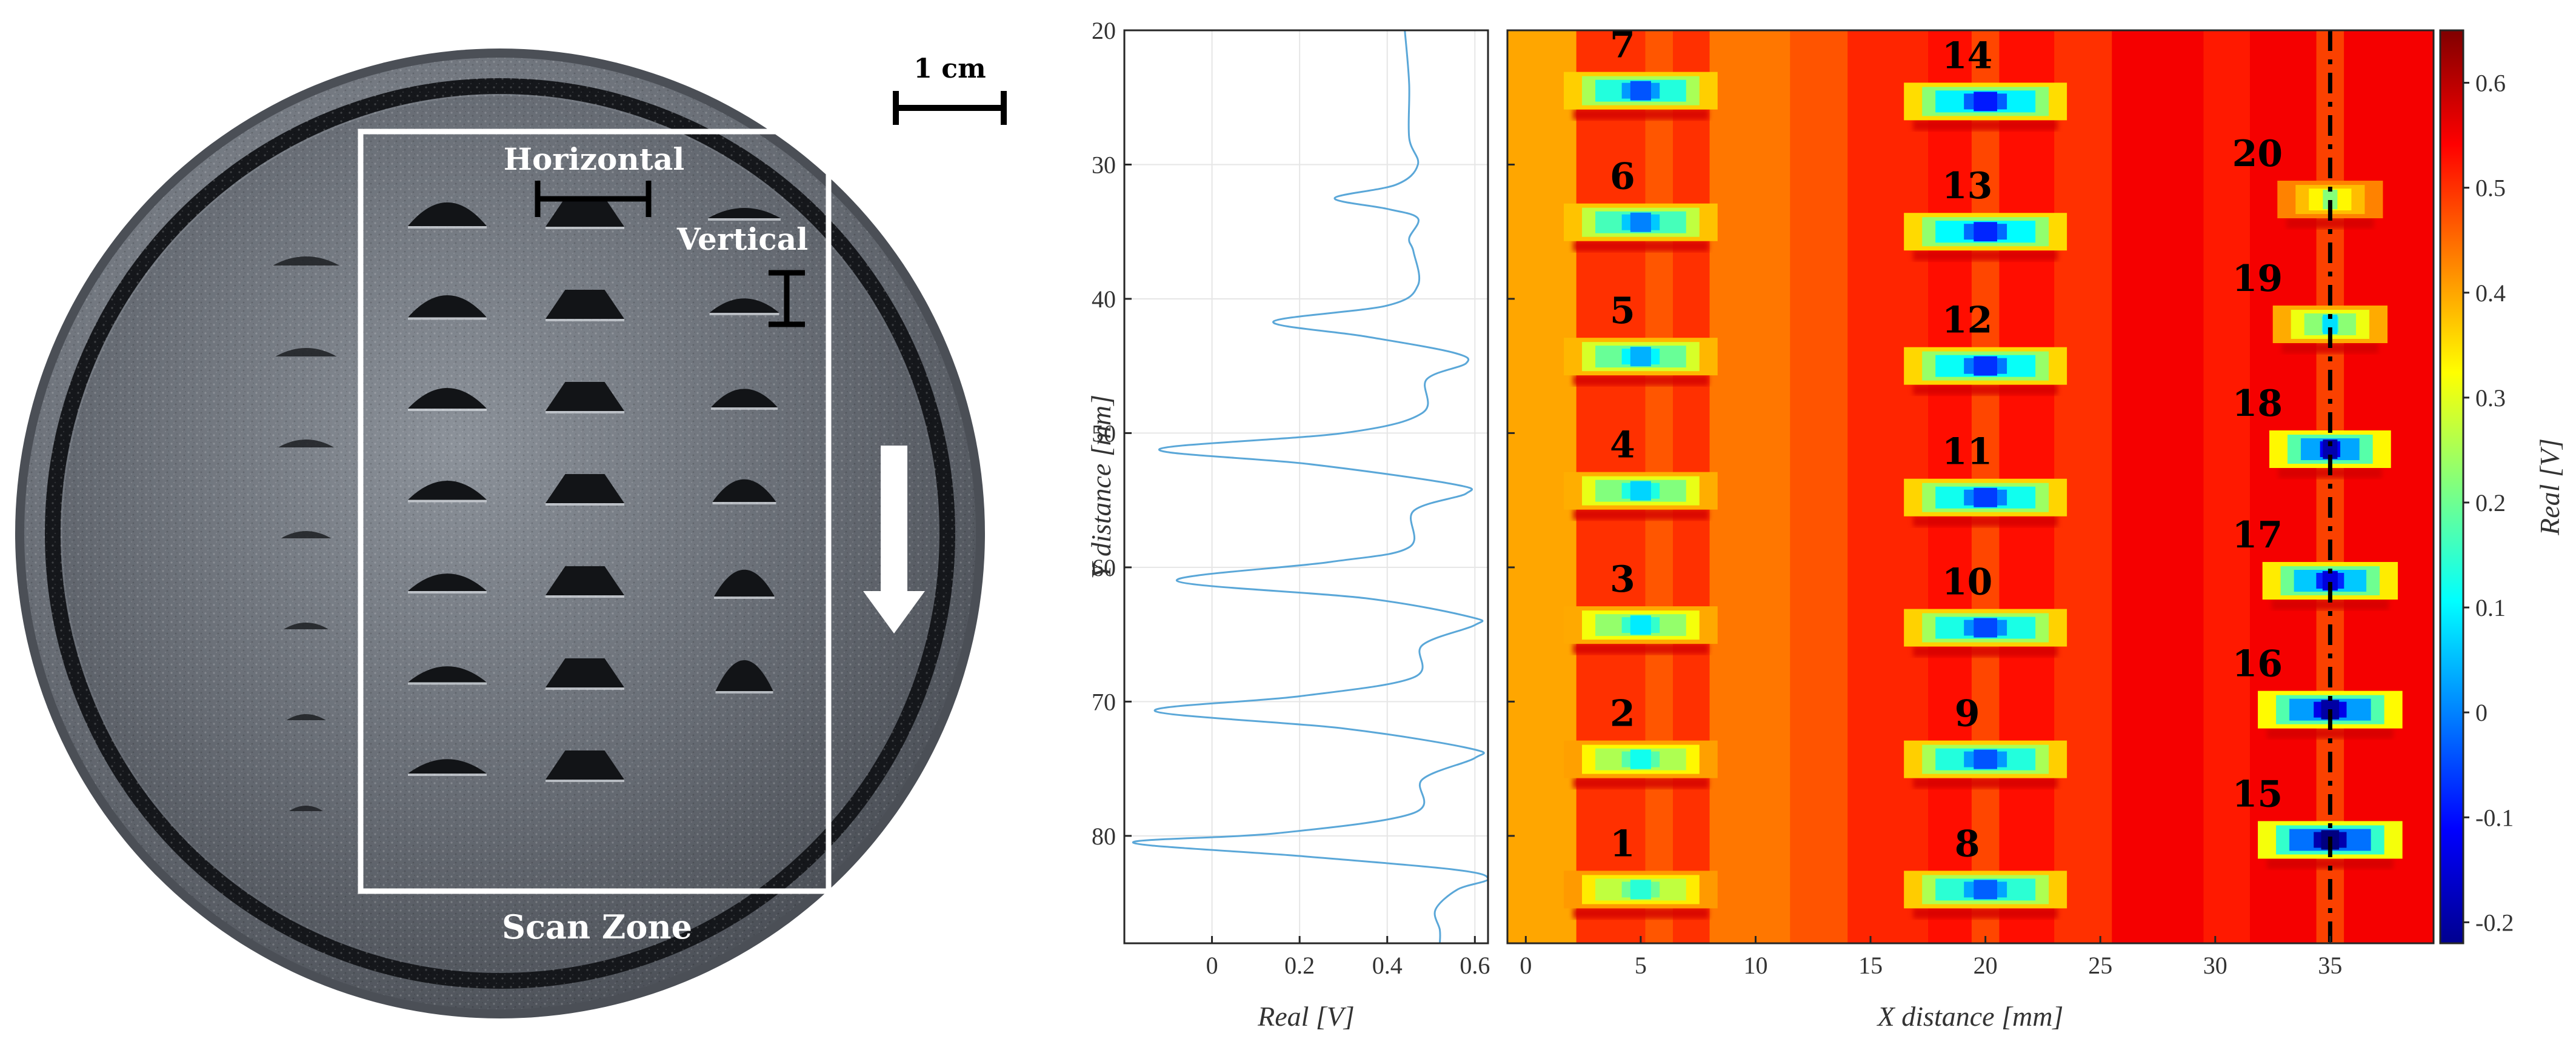 The height and width of the screenshot is (1053, 2576). What do you see at coordinates (950, 108) in the screenshot?
I see `scale-bar` at bounding box center [950, 108].